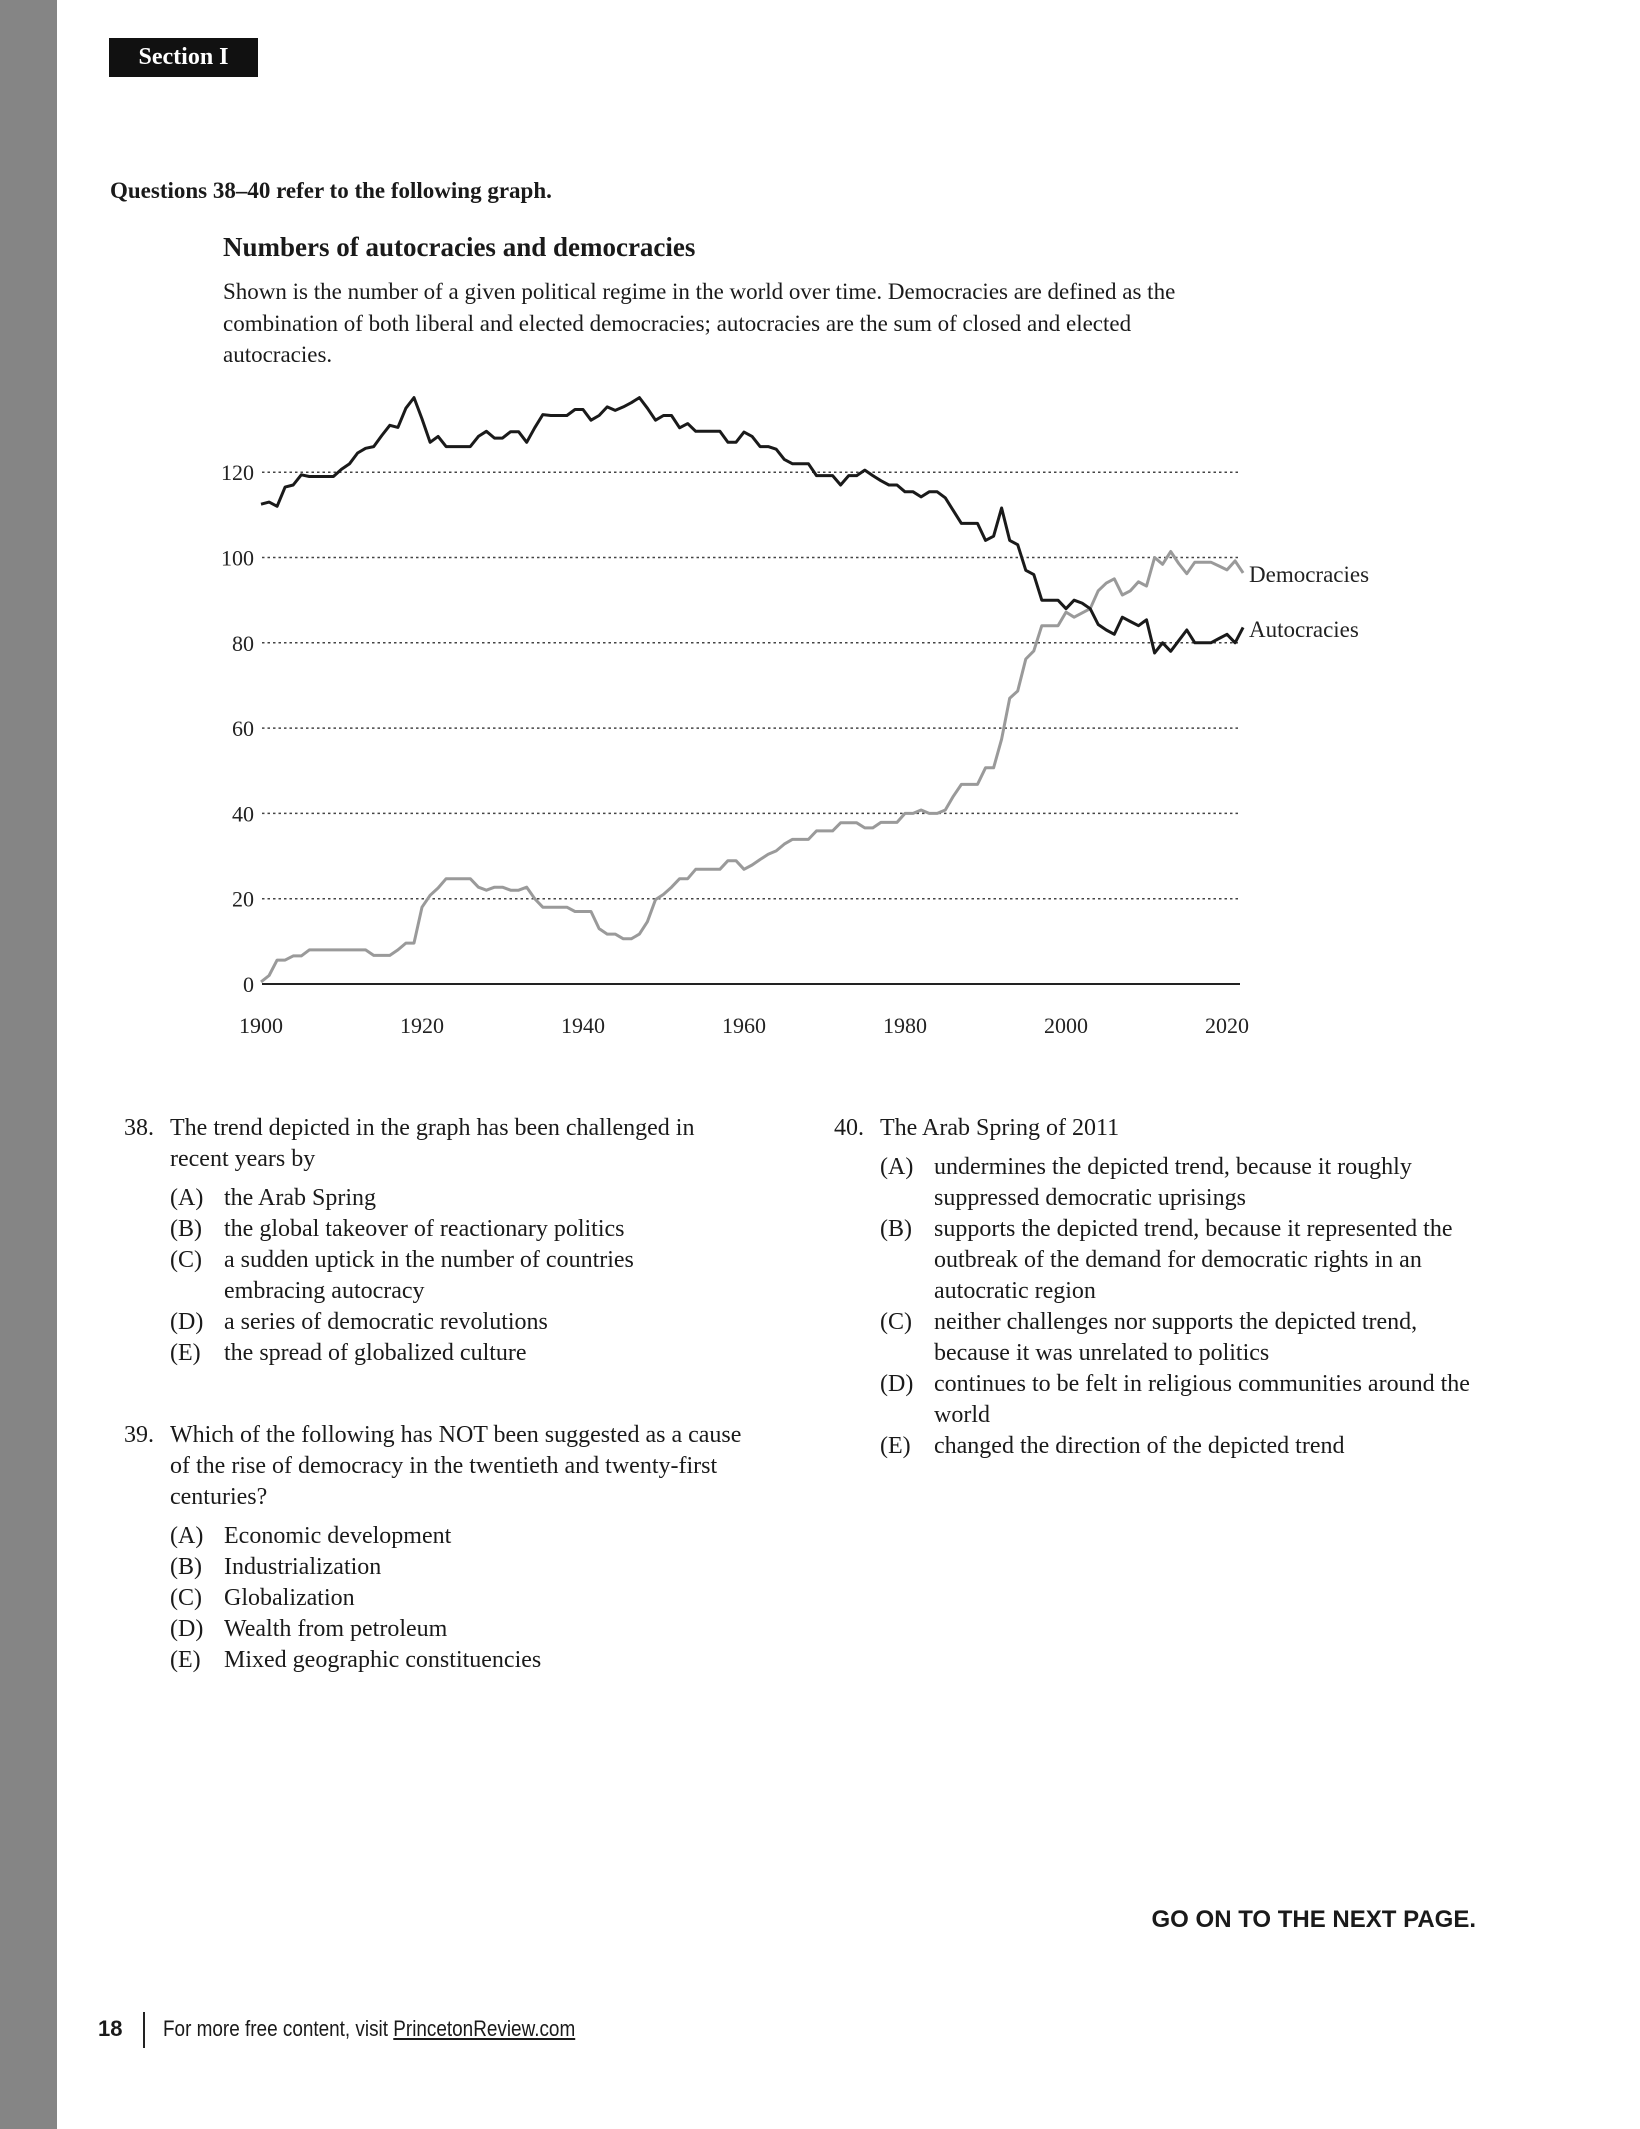 This screenshot has width=1640, height=2129. What do you see at coordinates (338, 1536) in the screenshot?
I see `option-text: Economic development` at bounding box center [338, 1536].